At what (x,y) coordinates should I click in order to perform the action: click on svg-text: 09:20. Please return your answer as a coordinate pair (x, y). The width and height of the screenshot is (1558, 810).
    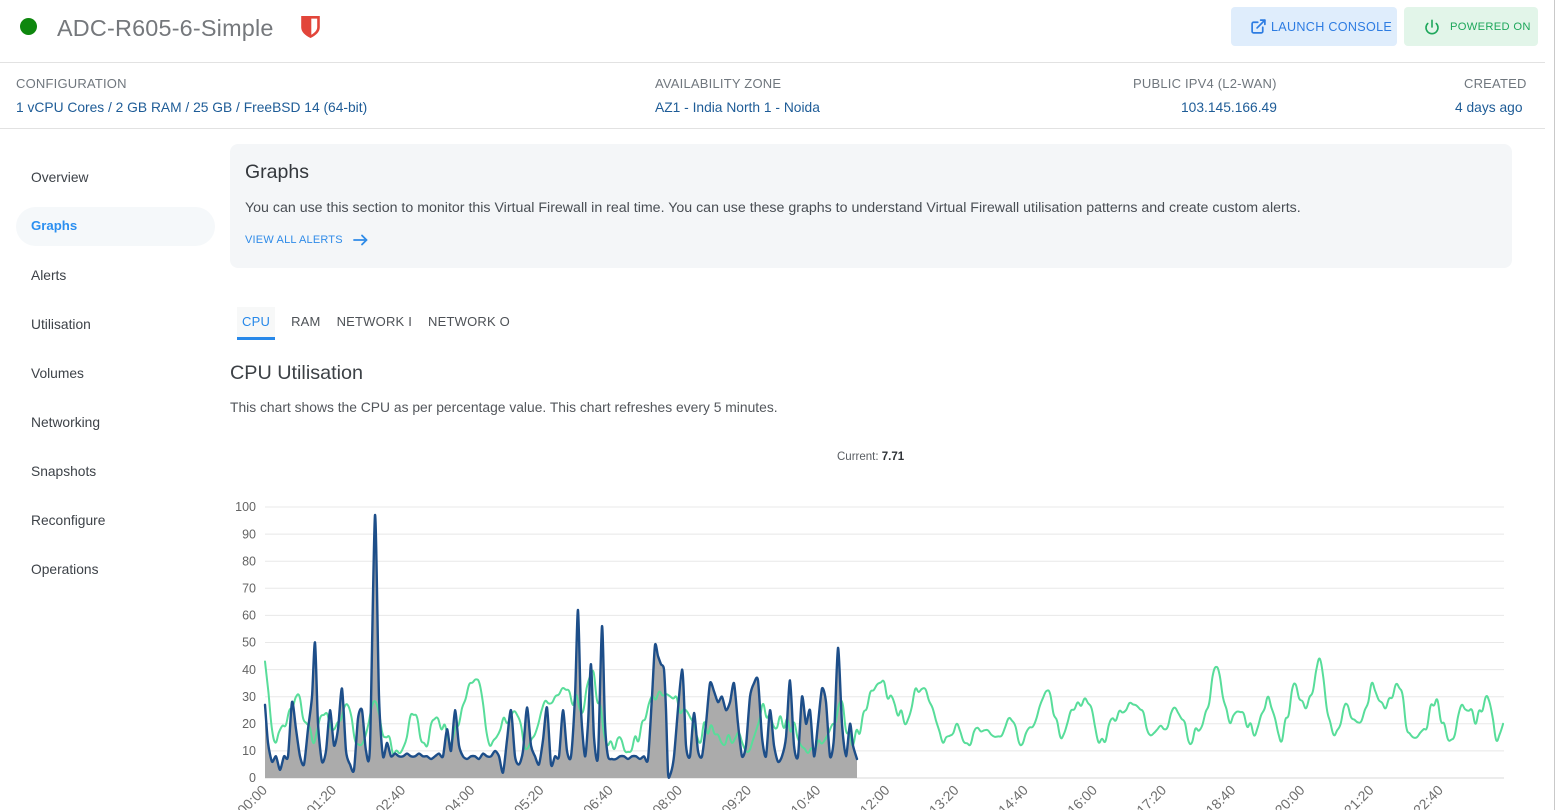
    Looking at the image, I should click on (736, 796).